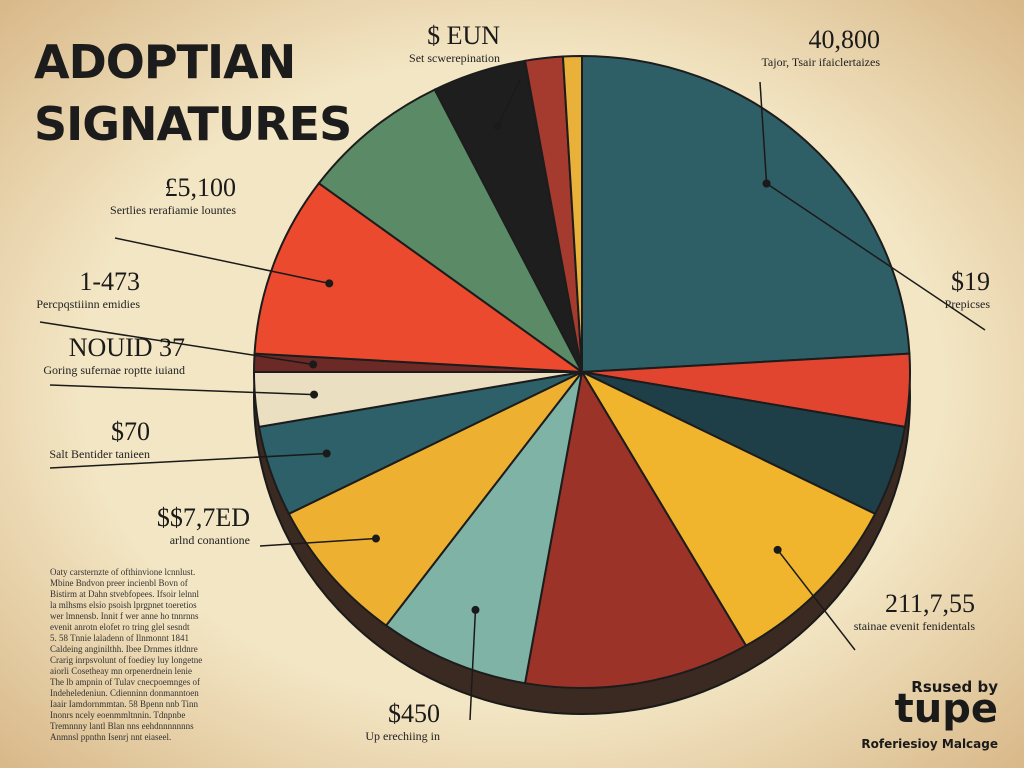 The image size is (1024, 768). I want to click on annotation-value: 40,800, so click(845, 39).